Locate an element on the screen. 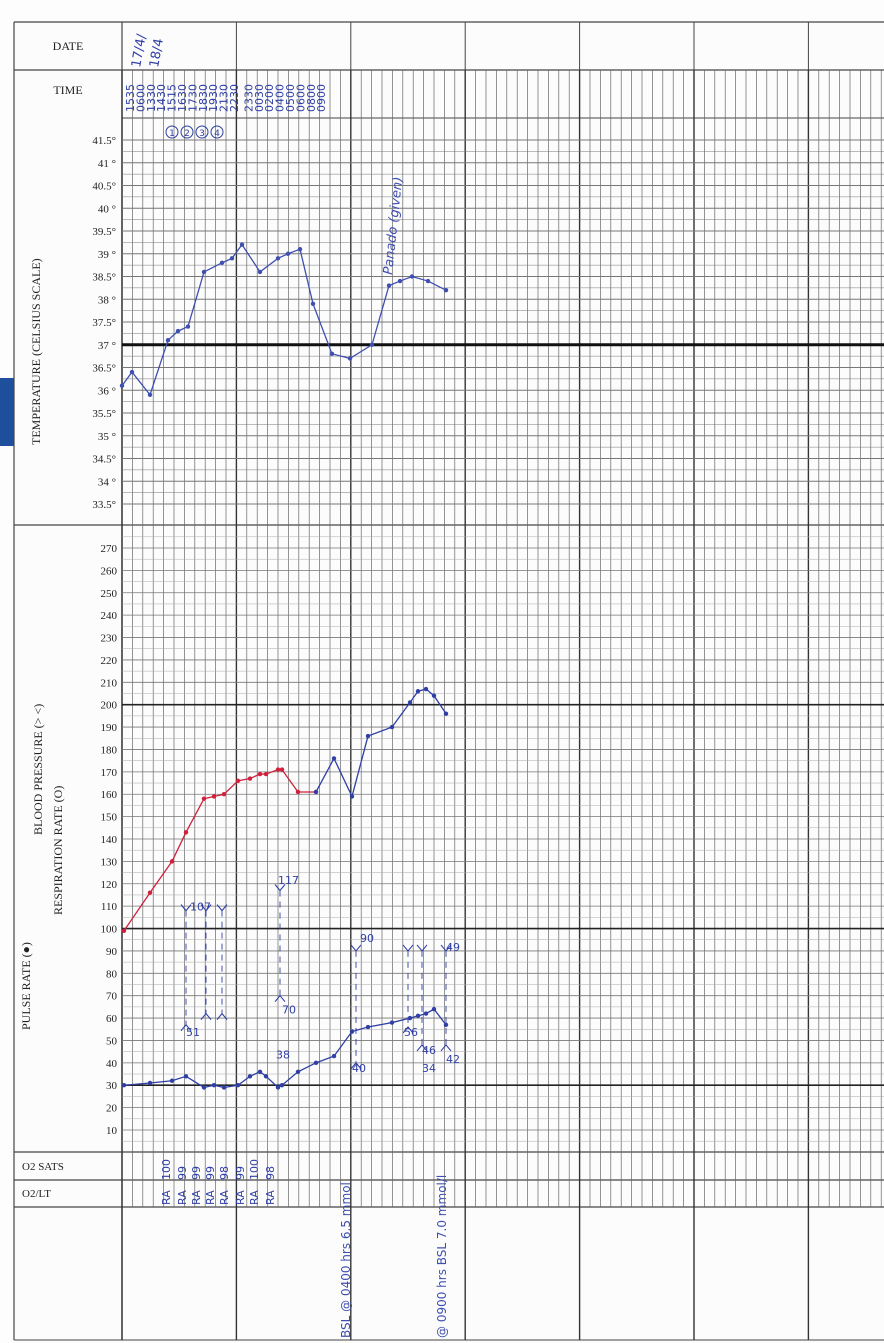  o2-sats-value: 99 is located at coordinates (240, 1173).